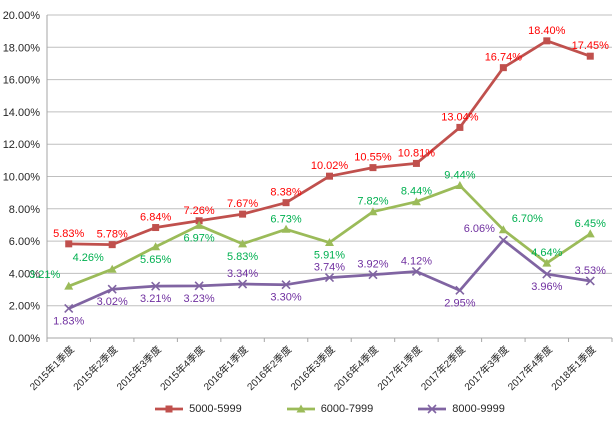 The image size is (616, 423). I want to click on y-axis-tick-label: 14.00%, so click(22, 113).